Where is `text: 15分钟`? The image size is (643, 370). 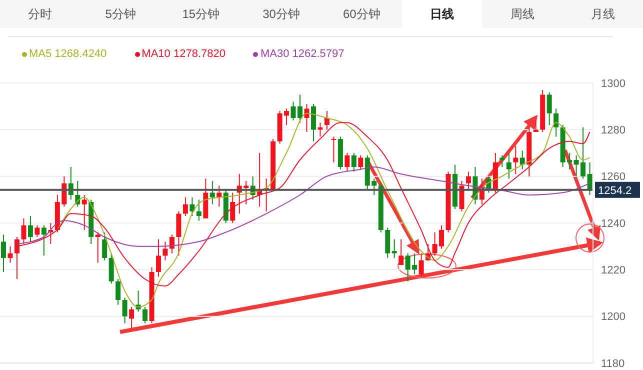 text: 15分钟 is located at coordinates (201, 14).